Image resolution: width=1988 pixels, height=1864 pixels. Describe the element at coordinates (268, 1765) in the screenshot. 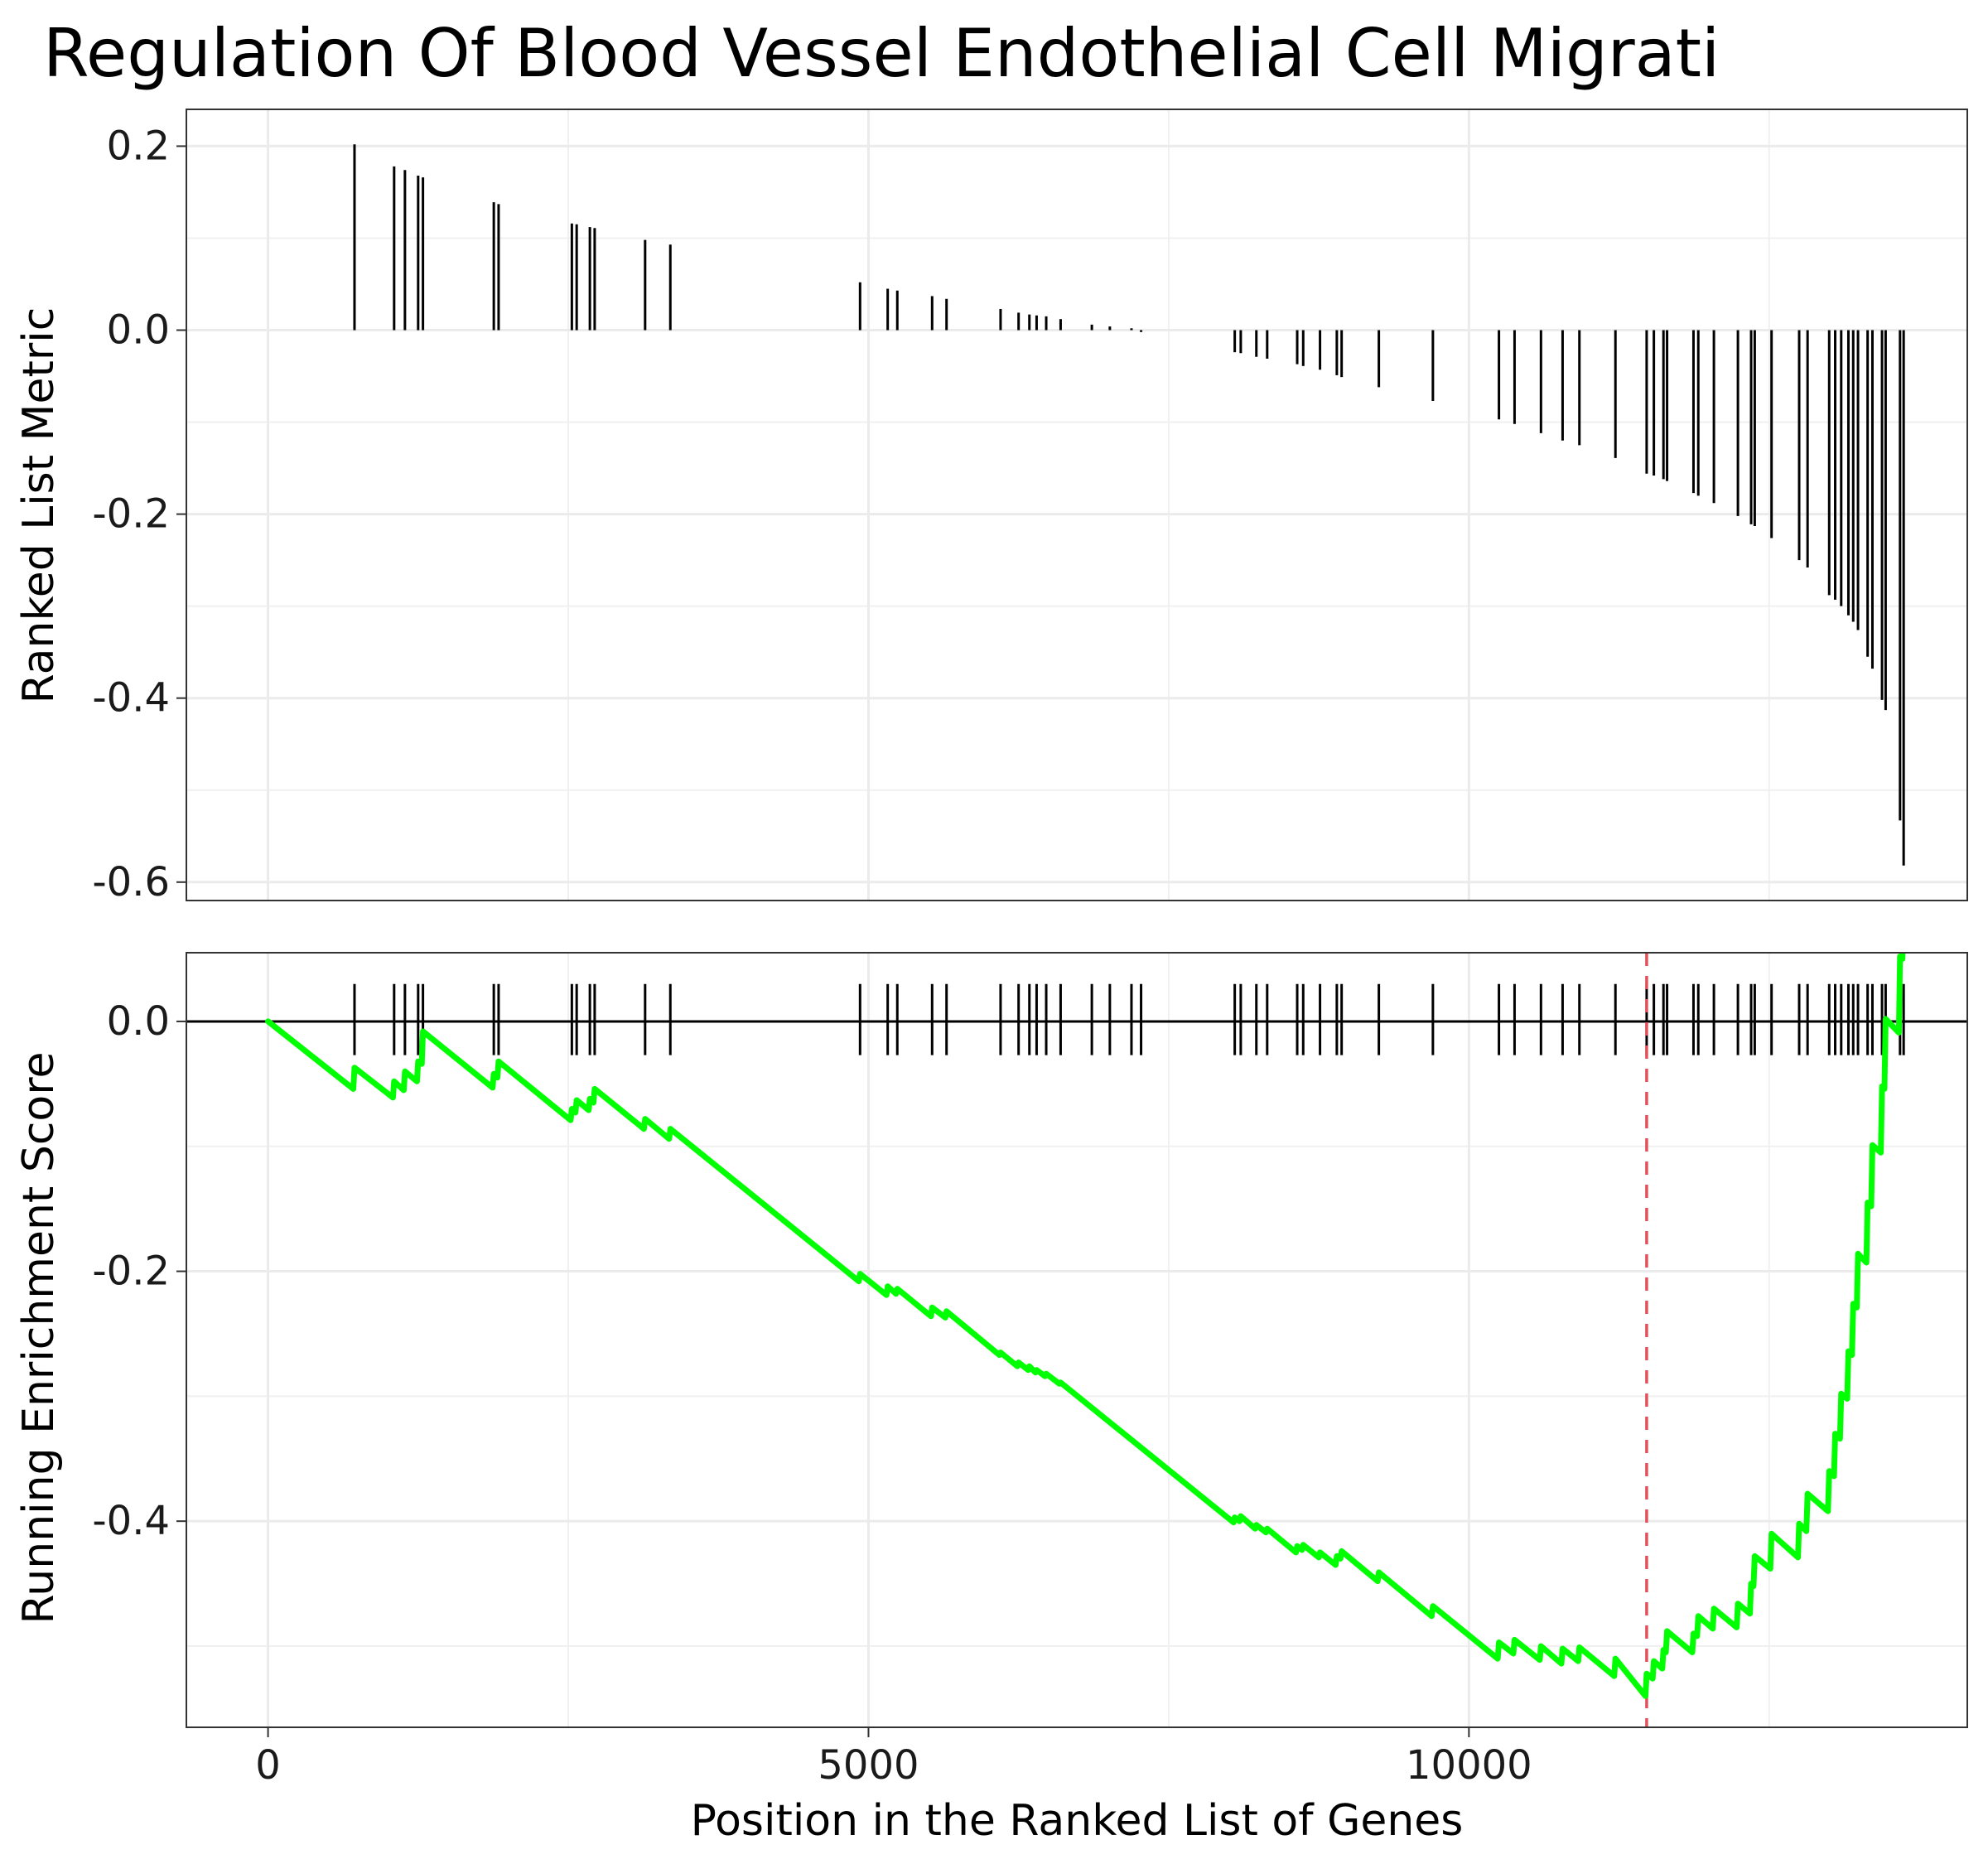

I see `x-tick-label: 0` at that location.